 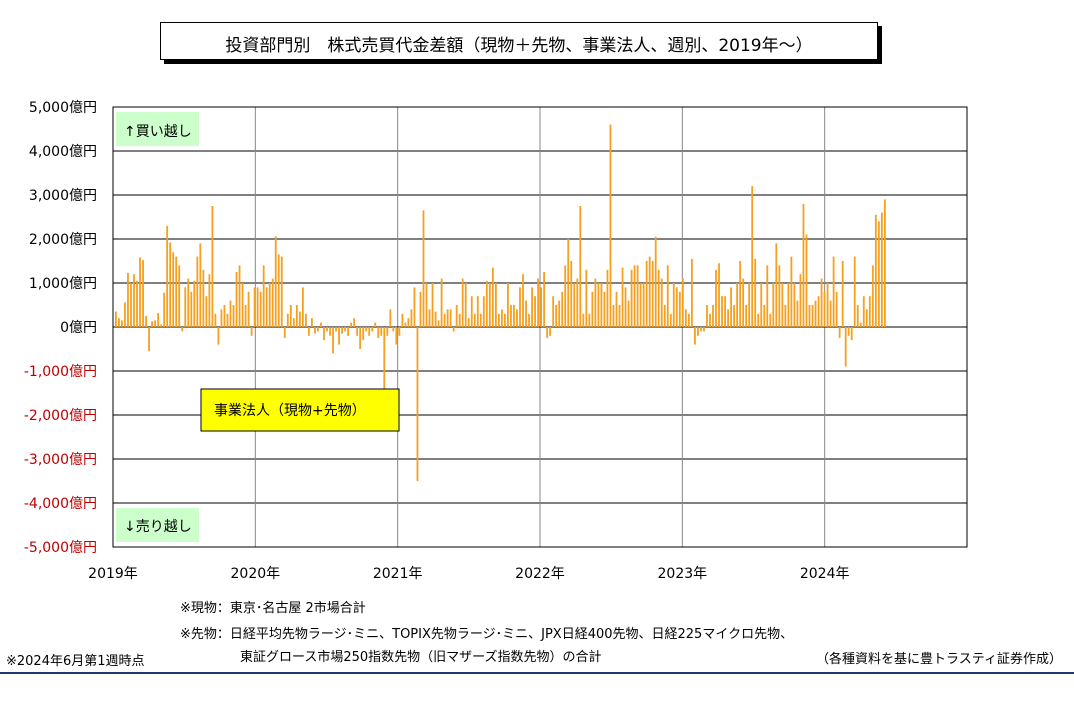 What do you see at coordinates (78, 328) in the screenshot?
I see `y-tick-label: 0億円` at bounding box center [78, 328].